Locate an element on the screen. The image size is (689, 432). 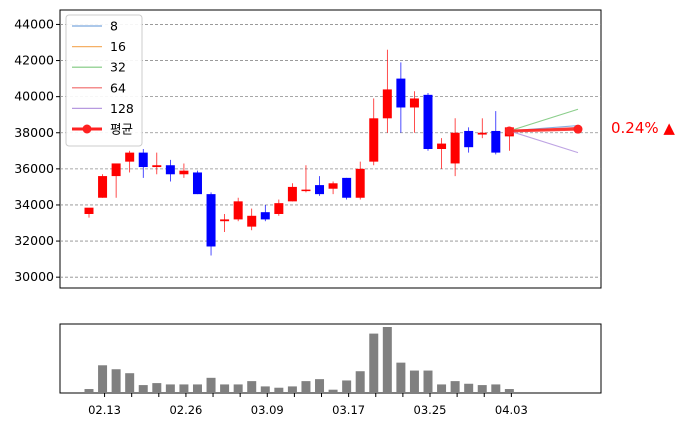
y-tick-label: 38000 is located at coordinates (34, 132).